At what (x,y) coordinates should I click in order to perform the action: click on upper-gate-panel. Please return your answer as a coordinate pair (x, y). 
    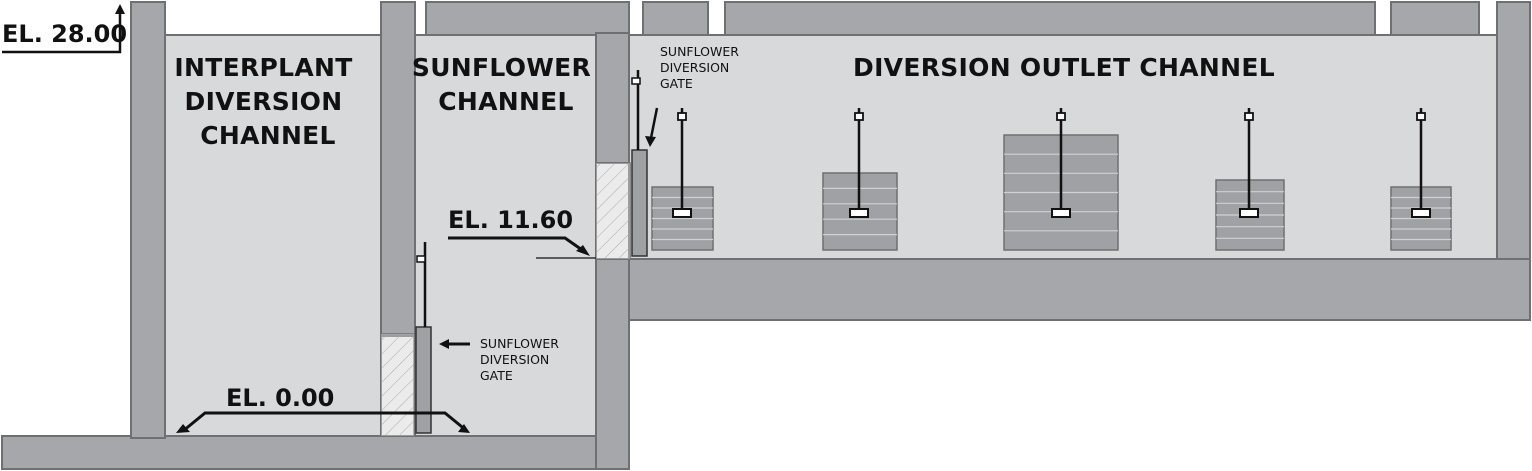
    Looking at the image, I should click on (639, 203).